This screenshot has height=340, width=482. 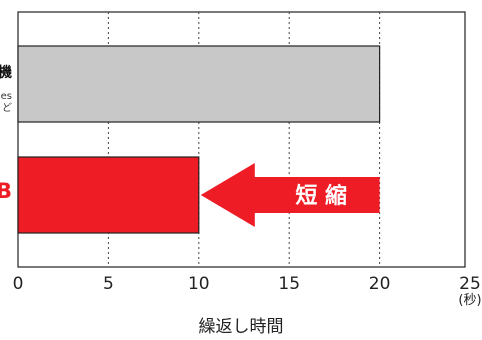 What do you see at coordinates (321, 196) in the screenshot?
I see `reduction-label: 短 縮` at bounding box center [321, 196].